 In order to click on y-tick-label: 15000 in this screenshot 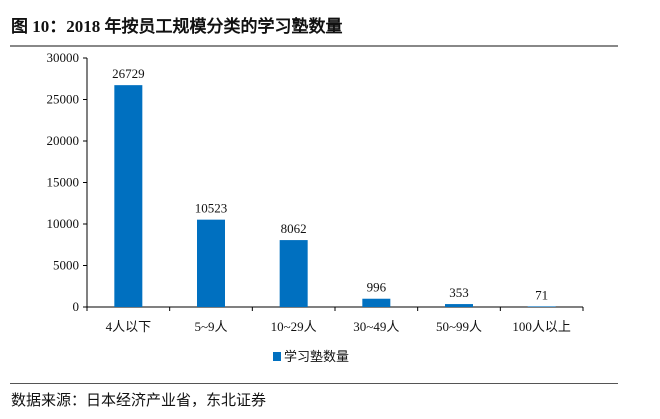, I will do `click(63, 182)`.